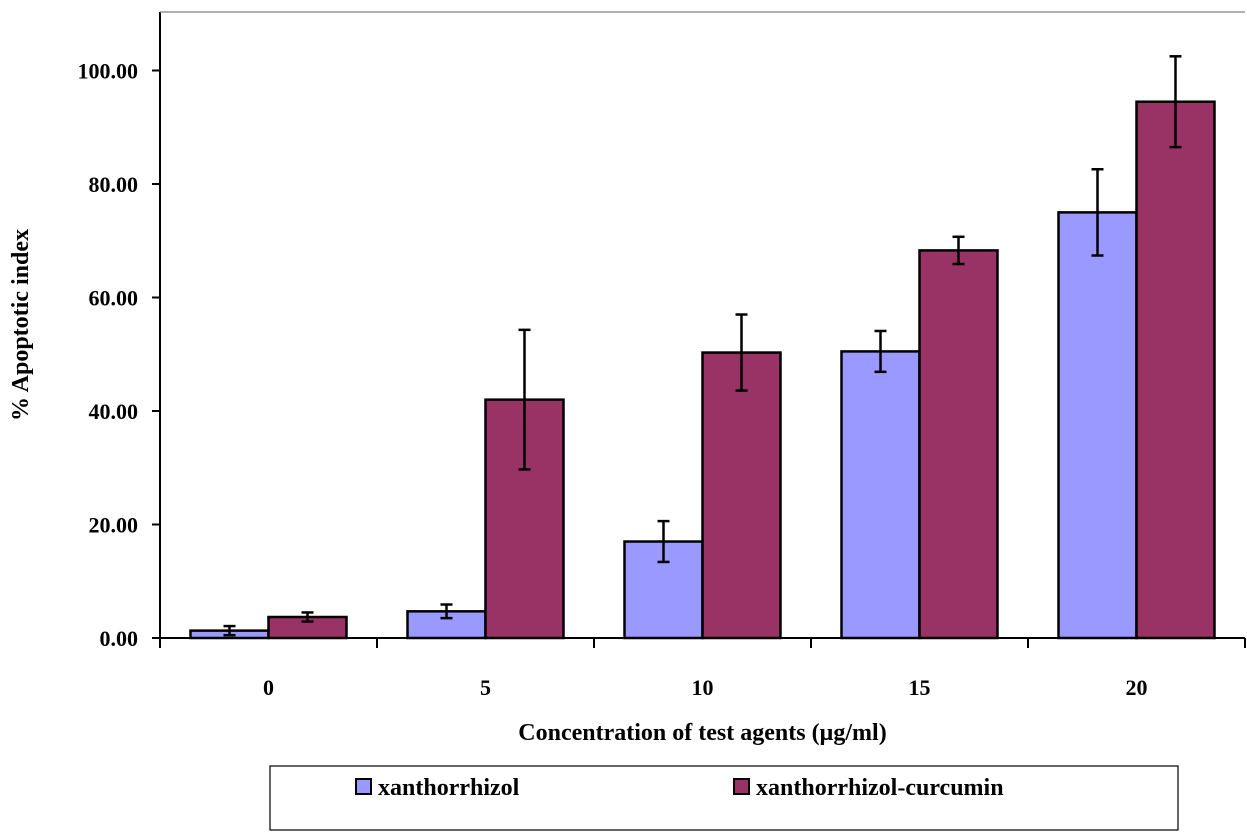 This screenshot has height=837, width=1247. I want to click on y-axis-title: % Apoptotic index, so click(21, 325).